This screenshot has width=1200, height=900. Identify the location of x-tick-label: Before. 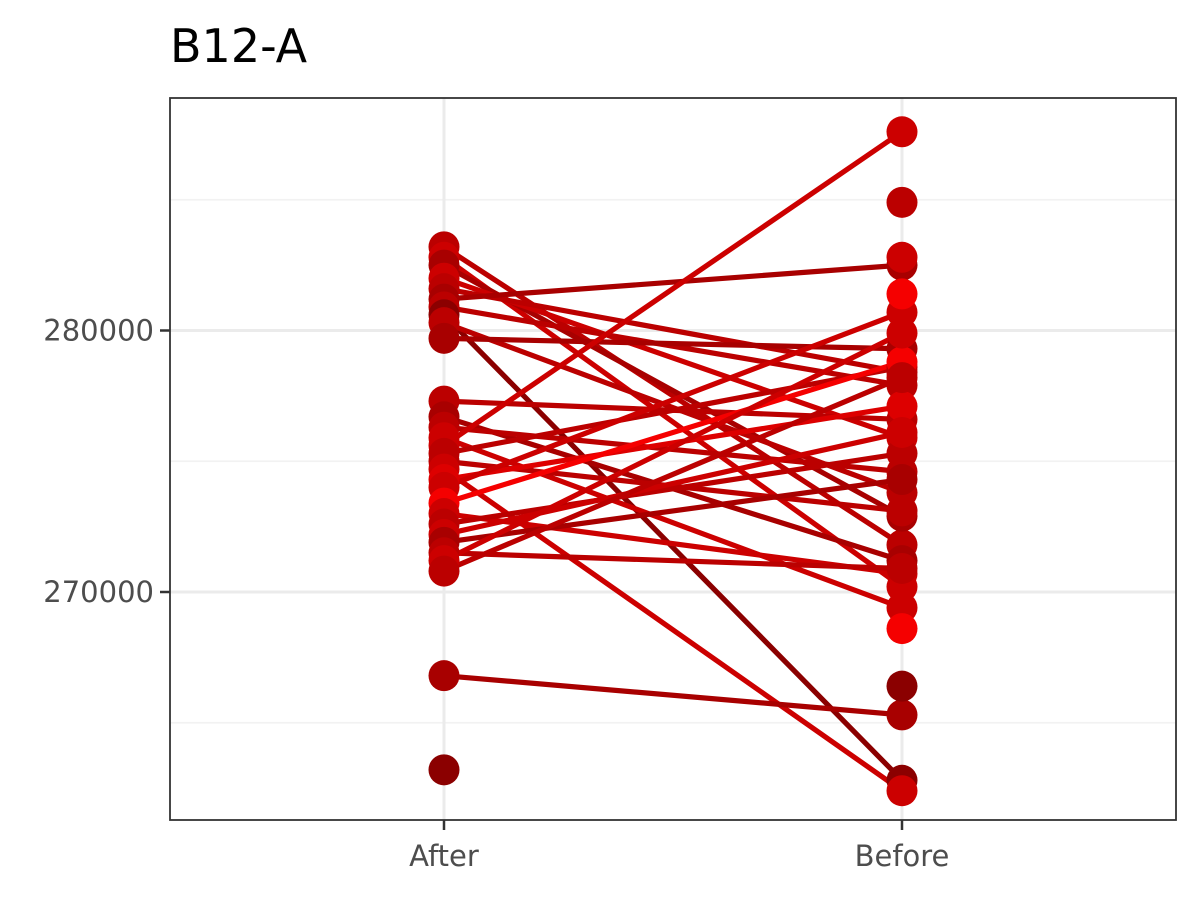
(902, 856).